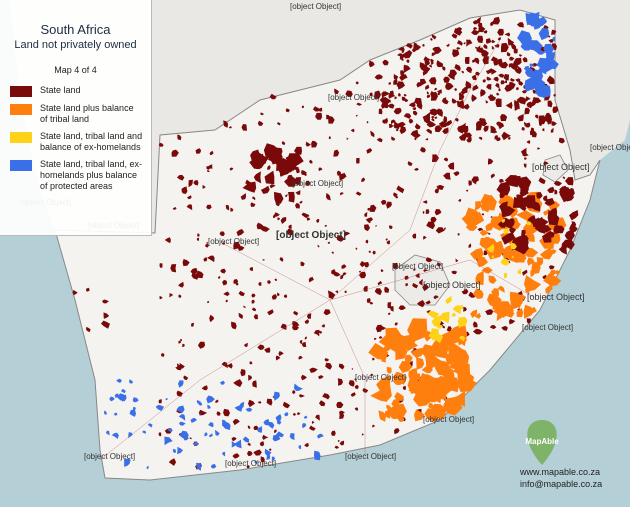  What do you see at coordinates (75, 29) in the screenshot?
I see `title: South Africa` at bounding box center [75, 29].